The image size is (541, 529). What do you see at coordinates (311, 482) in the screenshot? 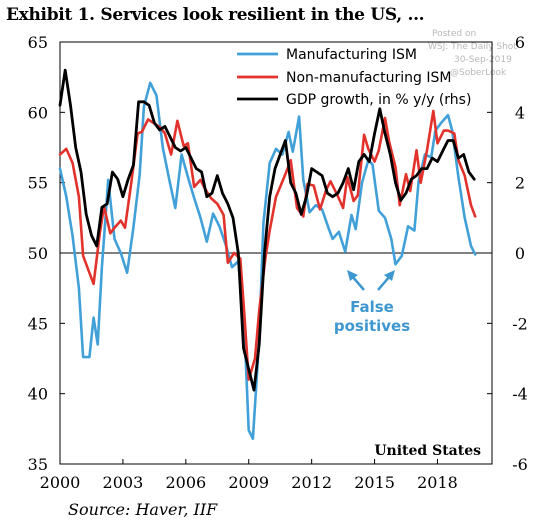
I see `x-tick-label: 2012` at bounding box center [311, 482].